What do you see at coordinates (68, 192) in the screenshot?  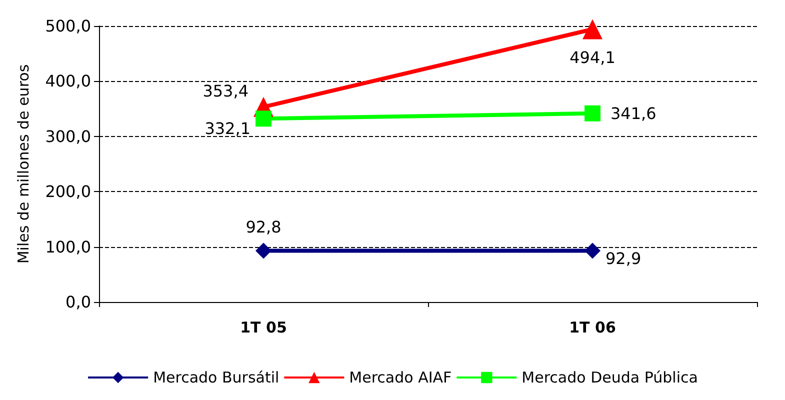 I see `y-tick-label: 200,0` at bounding box center [68, 192].